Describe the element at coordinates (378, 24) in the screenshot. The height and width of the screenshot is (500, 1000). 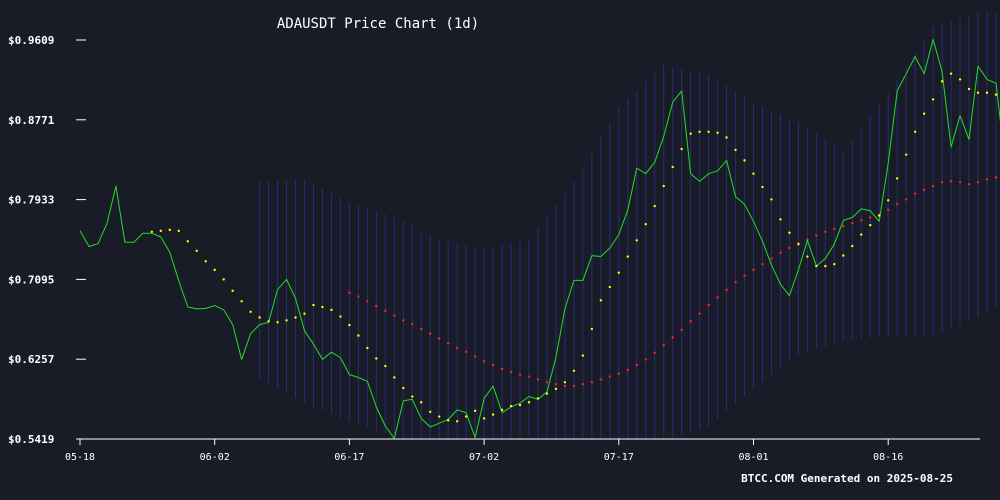
I see `chart-title: ADAUSDT Price Chart (1d)` at that location.